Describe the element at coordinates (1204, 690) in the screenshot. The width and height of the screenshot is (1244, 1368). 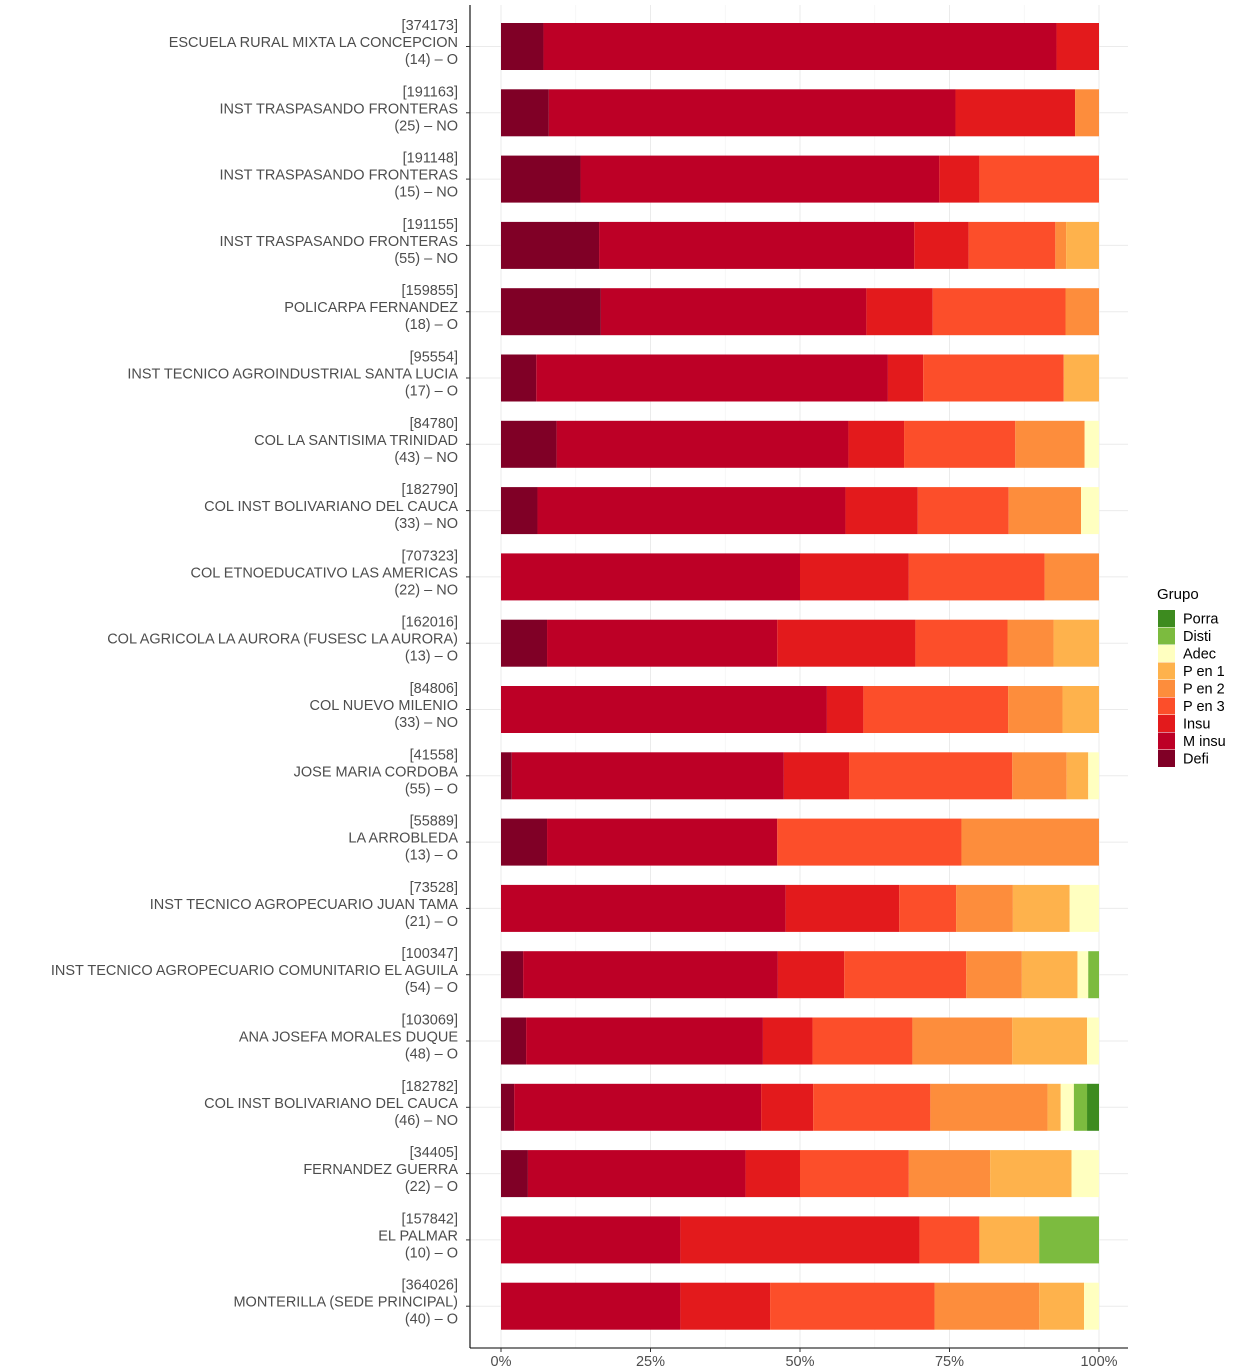
I see `legend-label-p-en-2: P en 2` at that location.